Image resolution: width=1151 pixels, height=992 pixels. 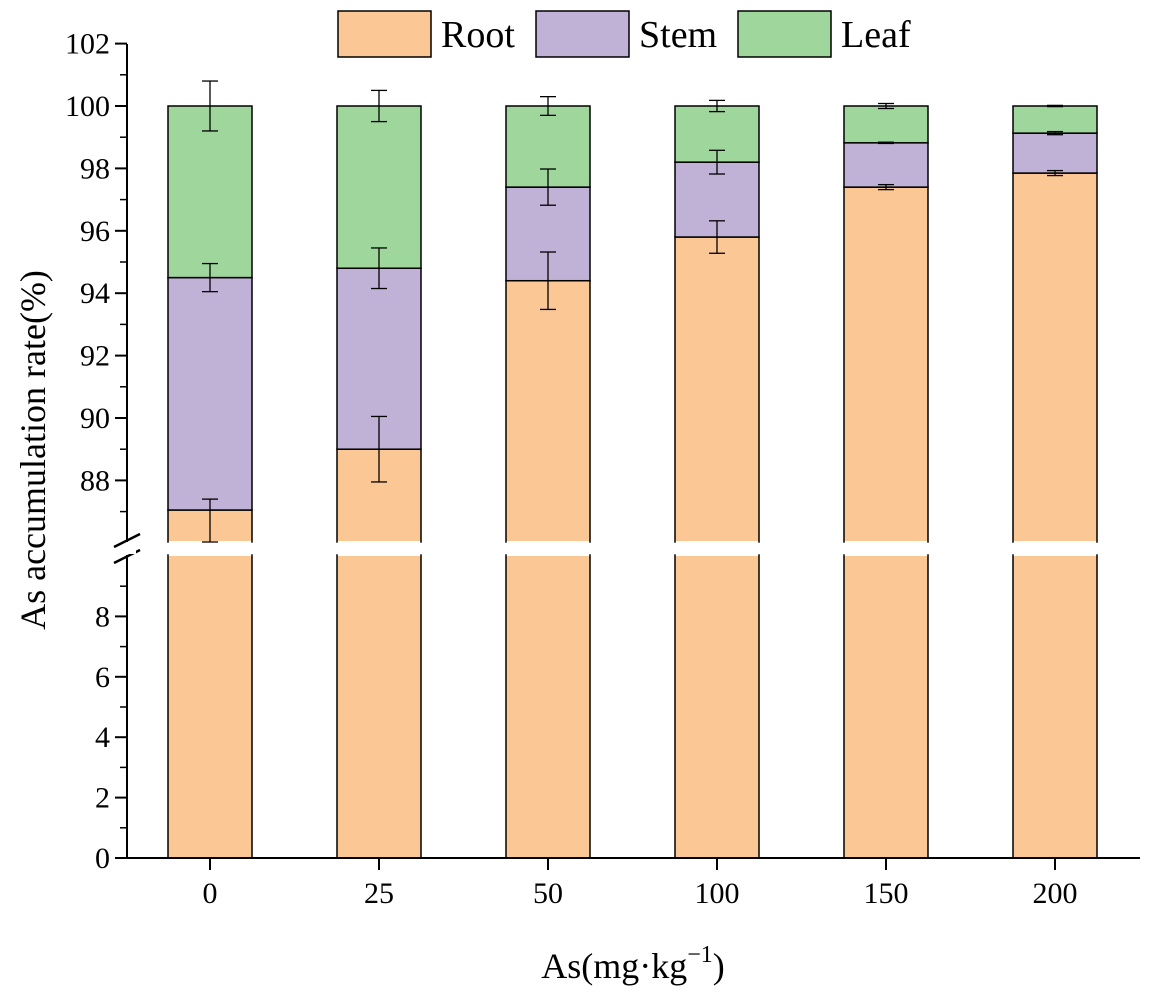 What do you see at coordinates (95, 480) in the screenshot?
I see `y-tick-label-88: 88` at bounding box center [95, 480].